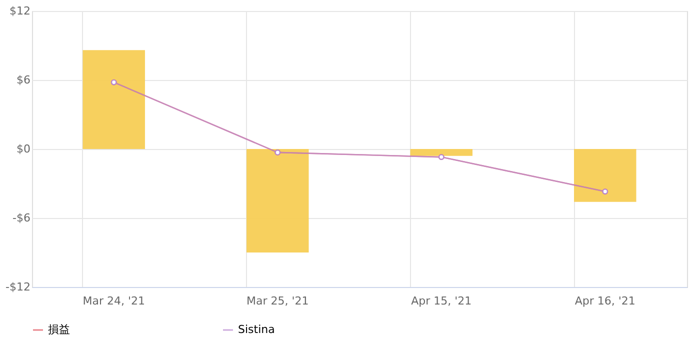 The width and height of the screenshot is (692, 340). Describe the element at coordinates (441, 301) in the screenshot. I see `x-tick-label: Apr 15, '21` at that location.